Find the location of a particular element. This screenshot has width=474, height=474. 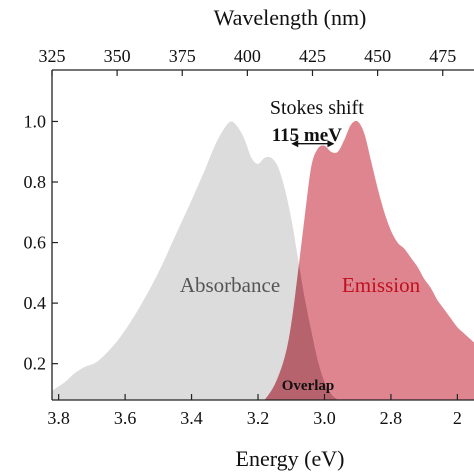

bottom-tick-label: 3.4 is located at coordinates (191, 418).